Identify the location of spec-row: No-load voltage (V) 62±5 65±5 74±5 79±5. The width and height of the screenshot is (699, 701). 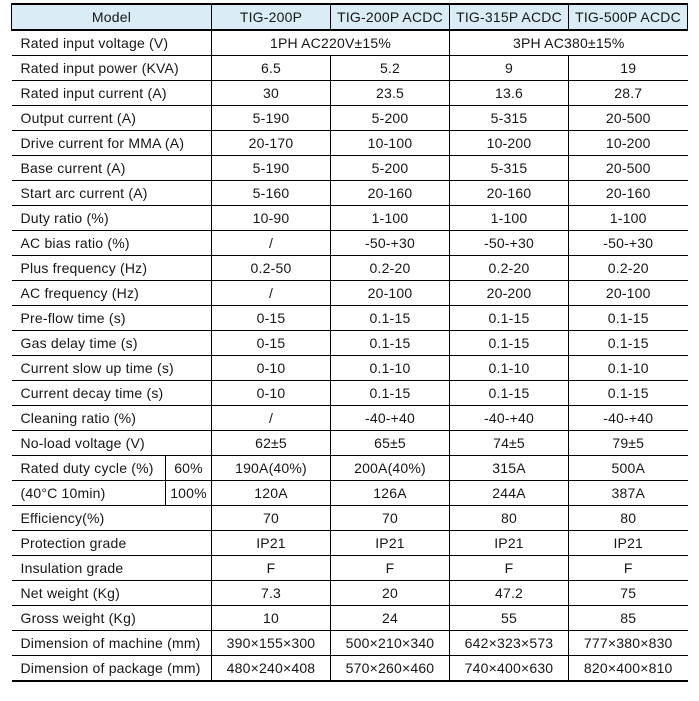
(349, 443).